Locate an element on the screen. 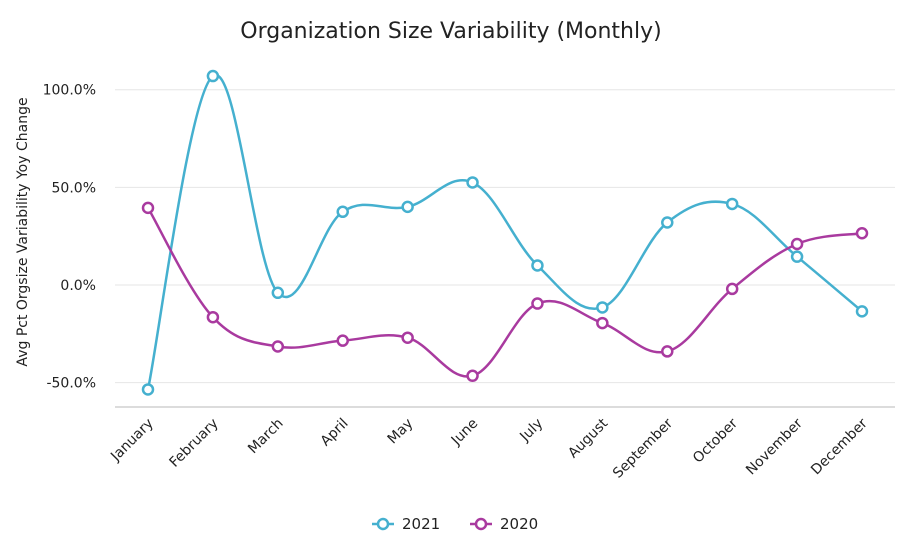 Image resolution: width=900 pixels, height=546 pixels. x-tick-label: April is located at coordinates (335, 433).